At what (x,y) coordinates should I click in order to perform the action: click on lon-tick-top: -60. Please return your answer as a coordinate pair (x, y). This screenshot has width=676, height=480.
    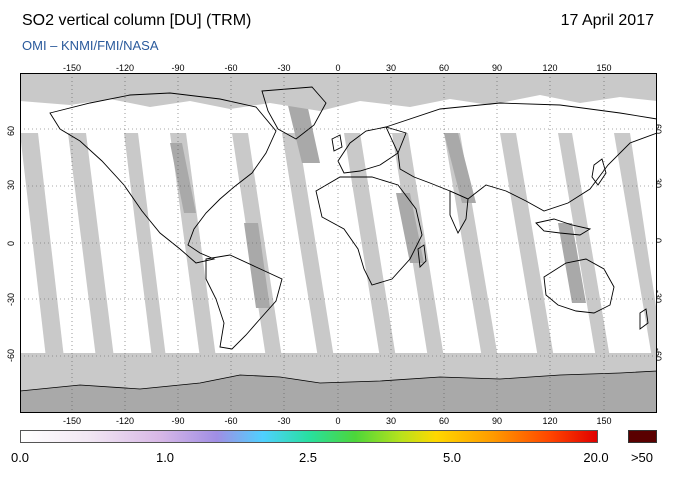
    Looking at the image, I should click on (231, 68).